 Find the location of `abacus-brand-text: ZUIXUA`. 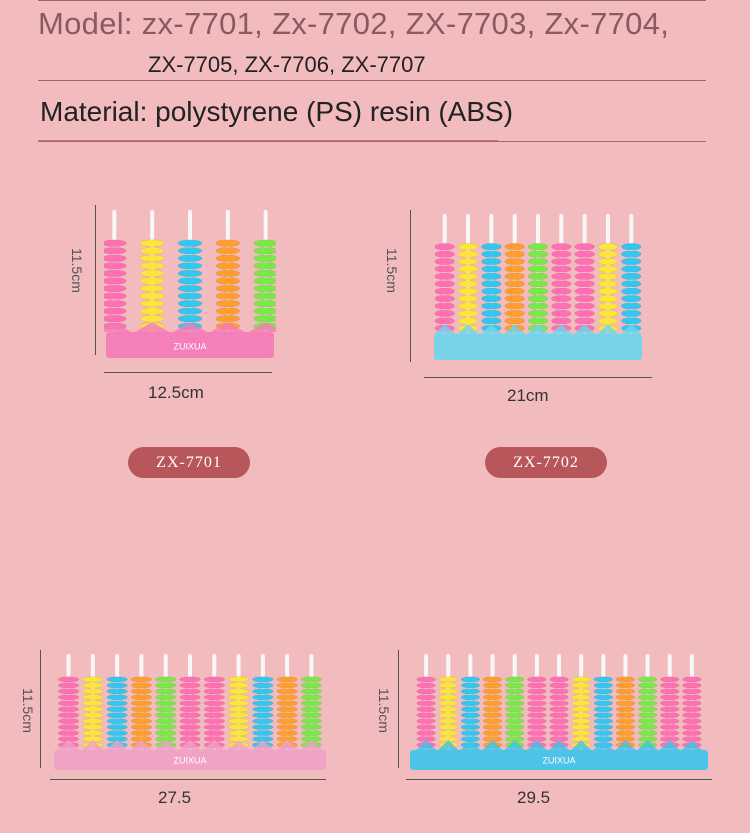

abacus-brand-text: ZUIXUA is located at coordinates (189, 761).